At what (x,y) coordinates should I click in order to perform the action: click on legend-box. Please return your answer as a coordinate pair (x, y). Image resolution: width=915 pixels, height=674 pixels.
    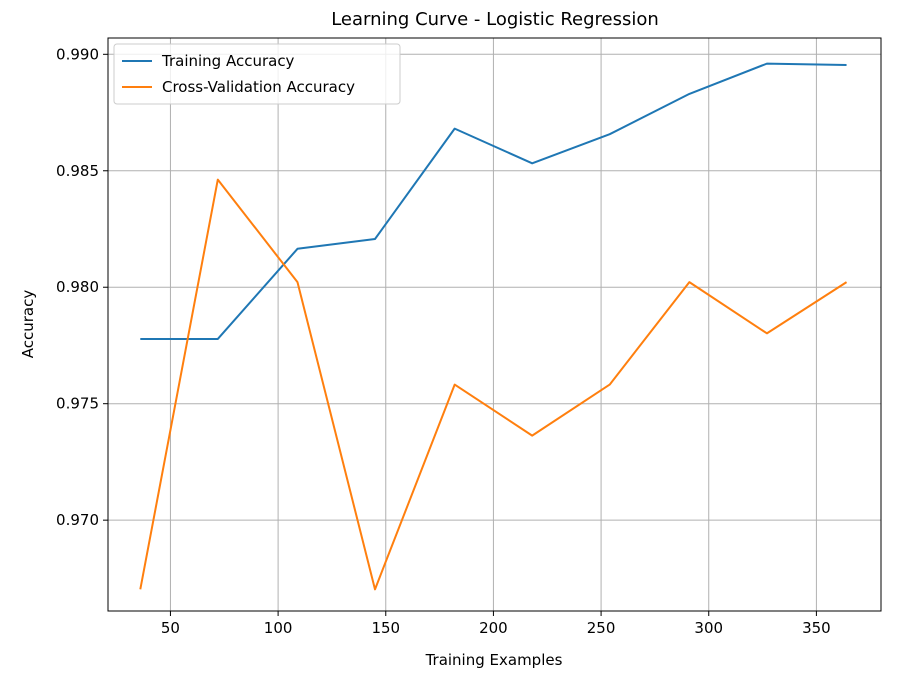
    Looking at the image, I should click on (257, 74).